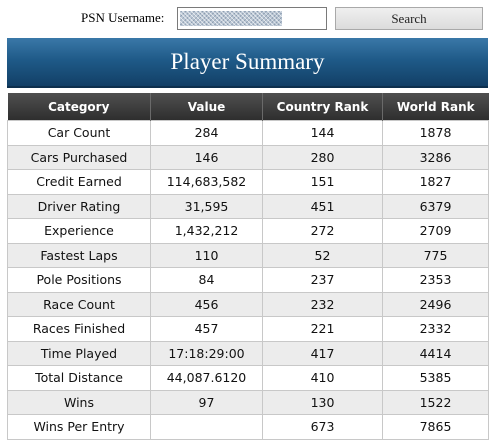 Image resolution: width=495 pixels, height=447 pixels. What do you see at coordinates (79, 427) in the screenshot?
I see `category-cell: Wins Per Entry` at bounding box center [79, 427].